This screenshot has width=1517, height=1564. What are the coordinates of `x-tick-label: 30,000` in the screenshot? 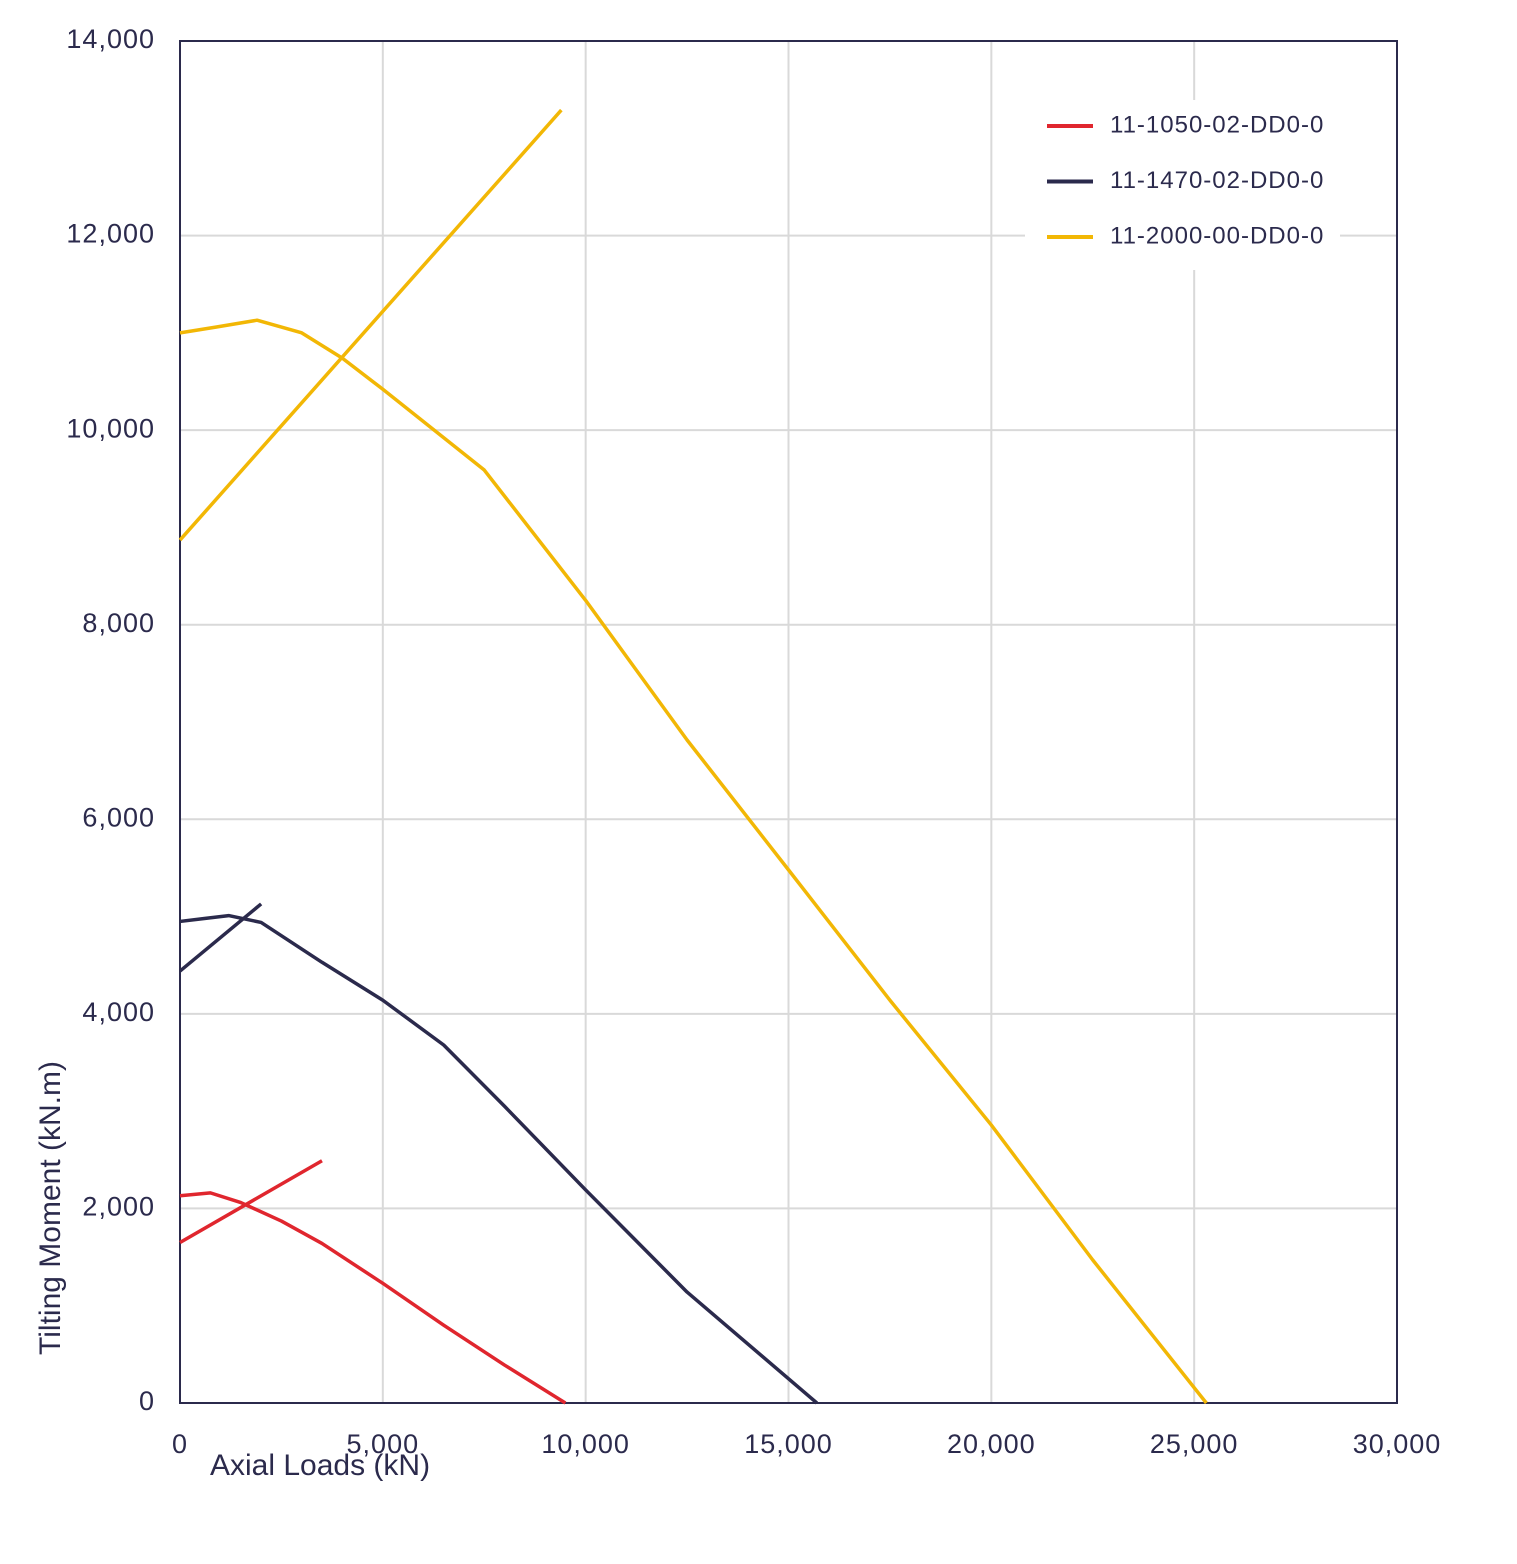 It's located at (1397, 1444).